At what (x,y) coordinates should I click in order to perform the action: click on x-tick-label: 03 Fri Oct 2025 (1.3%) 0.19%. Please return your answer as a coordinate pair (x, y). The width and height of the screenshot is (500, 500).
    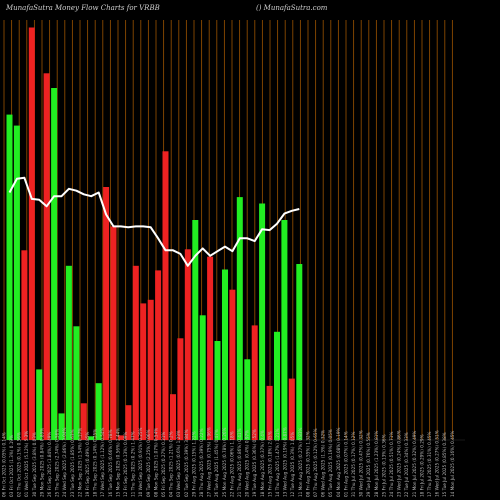
    Looking at the image, I should click on (11, 466).